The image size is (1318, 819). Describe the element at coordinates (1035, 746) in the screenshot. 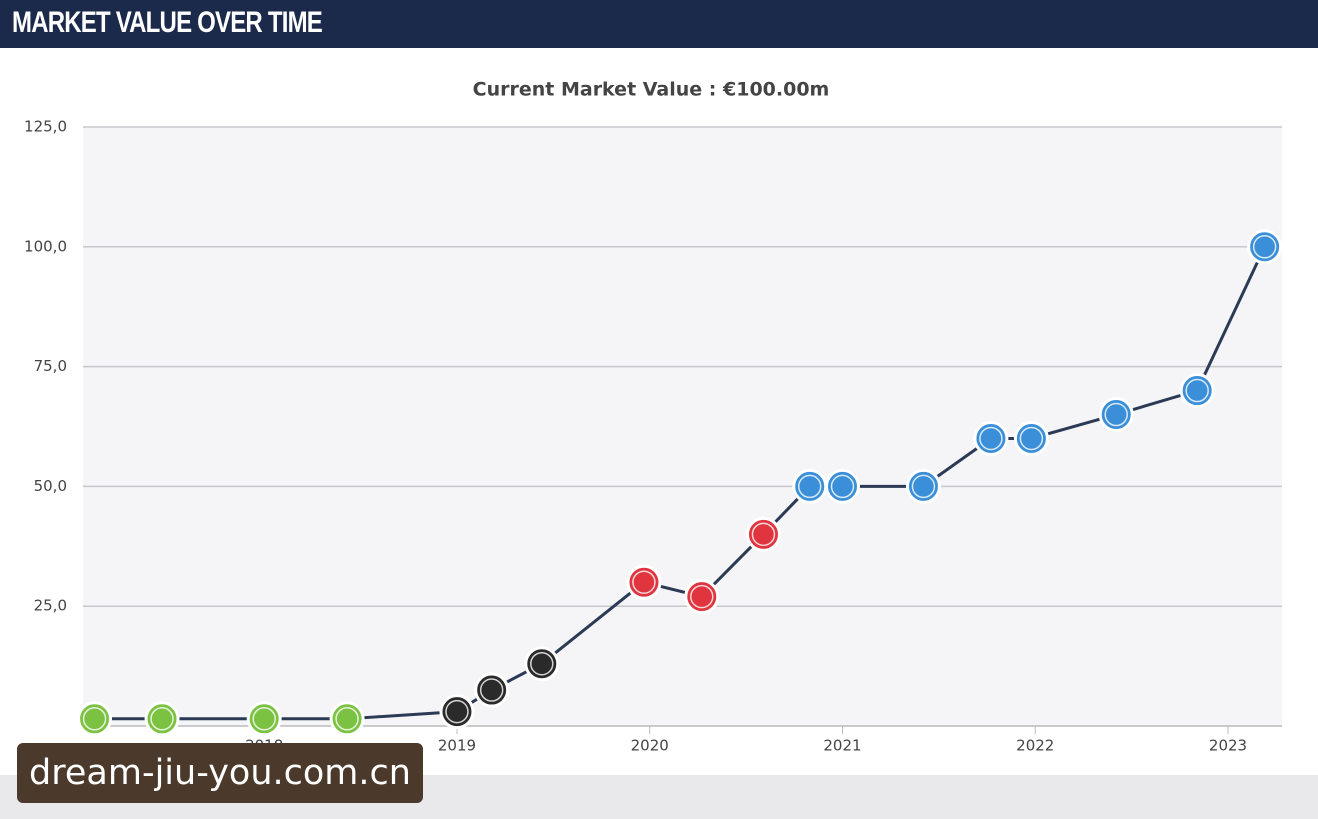

I see `x-tick-label: 2022` at that location.